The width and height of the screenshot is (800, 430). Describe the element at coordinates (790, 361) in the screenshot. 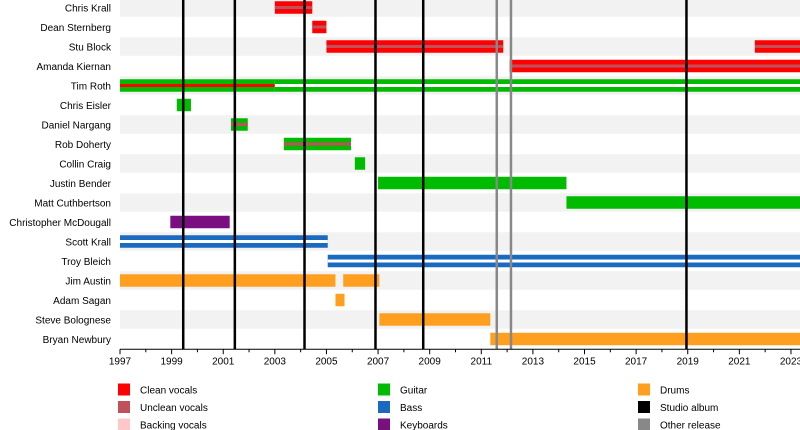

I see `x-tick-label: 2023` at that location.